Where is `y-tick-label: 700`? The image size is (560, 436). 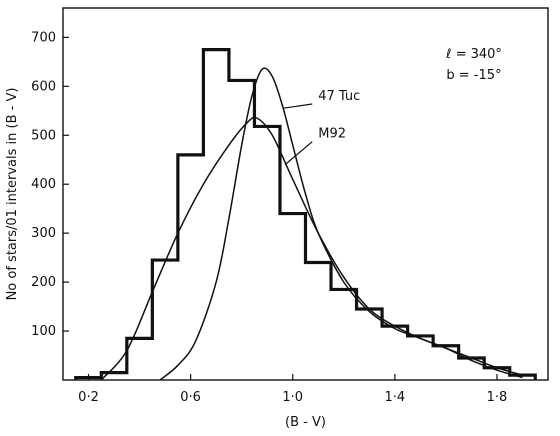
y-tick-label: 700 is located at coordinates (43, 37).